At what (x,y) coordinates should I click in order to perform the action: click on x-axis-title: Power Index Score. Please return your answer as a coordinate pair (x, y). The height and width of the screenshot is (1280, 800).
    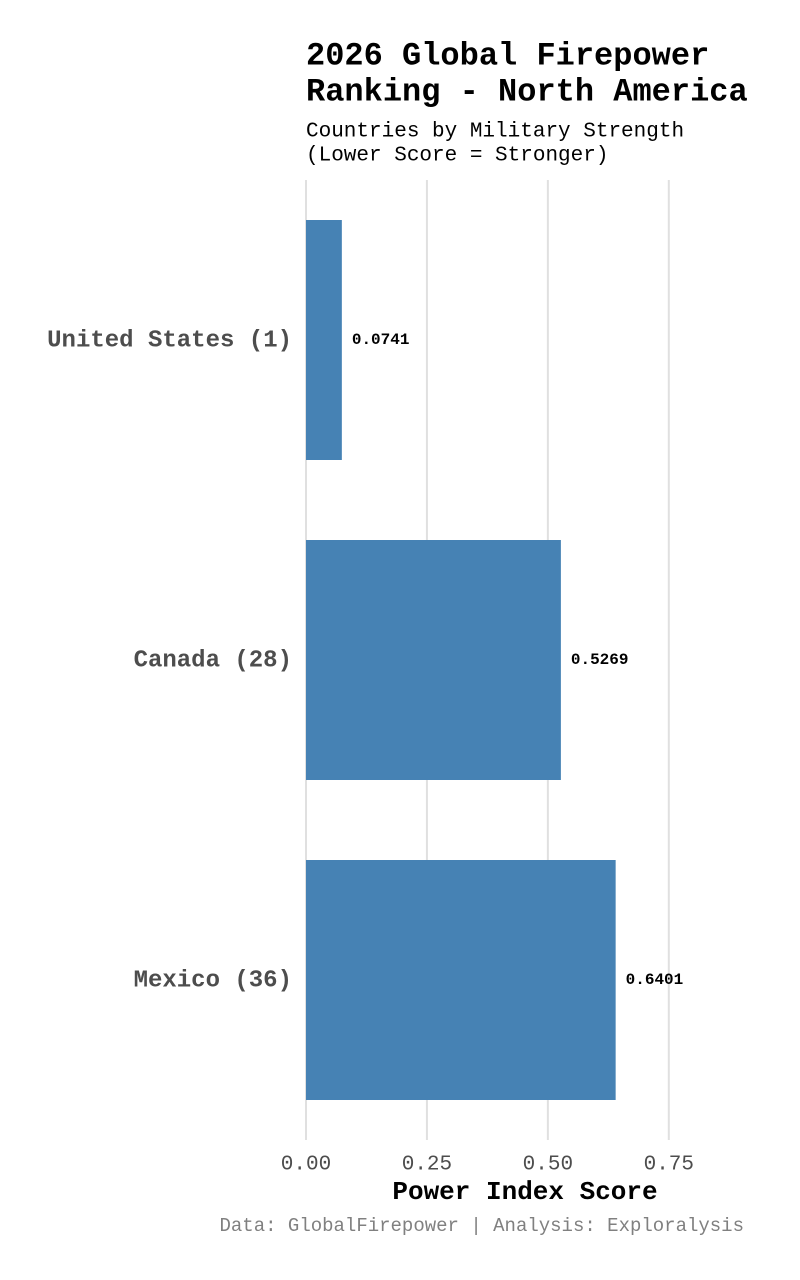
    Looking at the image, I should click on (524, 1192).